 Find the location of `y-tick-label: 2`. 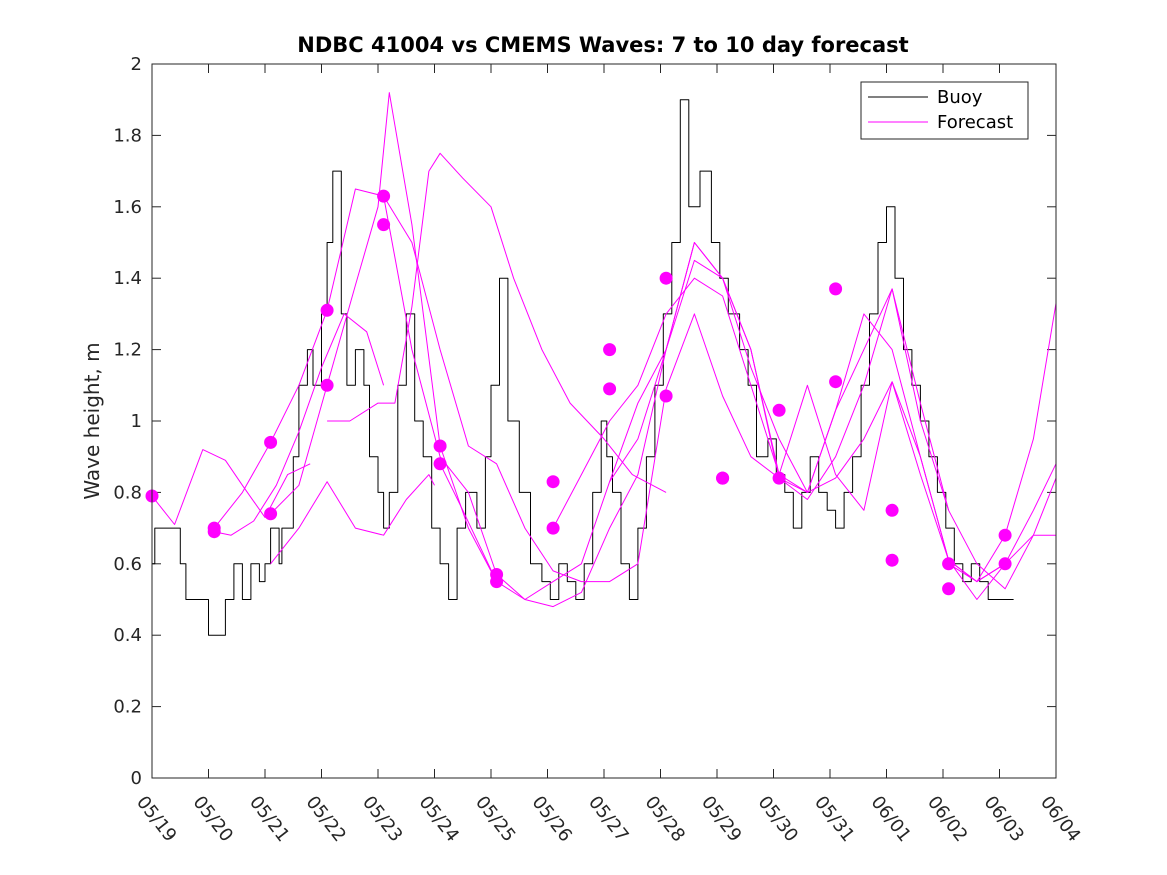

y-tick-label: 2 is located at coordinates (136, 64).